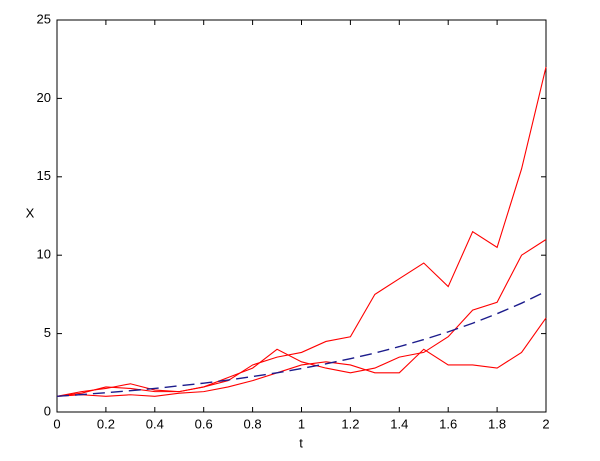 This screenshot has height=461, width=600. Describe the element at coordinates (44, 254) in the screenshot. I see `y-tick-label: 10` at that location.